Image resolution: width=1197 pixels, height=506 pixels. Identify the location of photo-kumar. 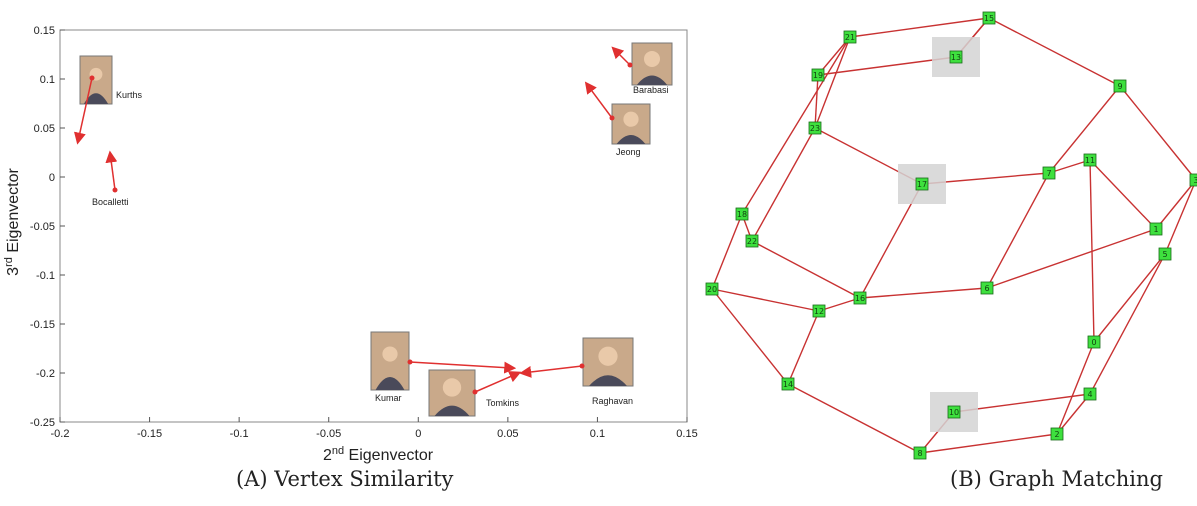
(390, 361).